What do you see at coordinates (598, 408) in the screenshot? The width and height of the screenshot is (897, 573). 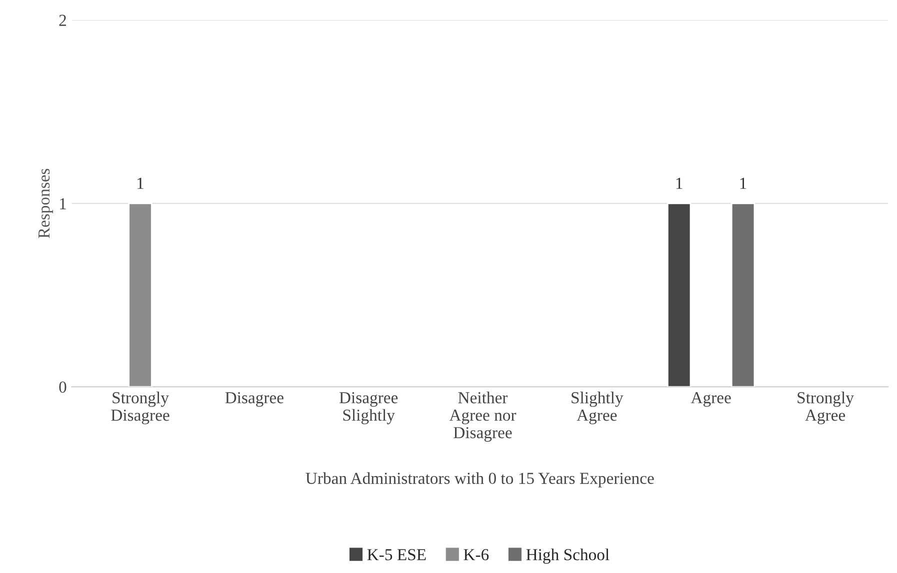 I see `x-tick-label: Slightly Agree` at bounding box center [598, 408].